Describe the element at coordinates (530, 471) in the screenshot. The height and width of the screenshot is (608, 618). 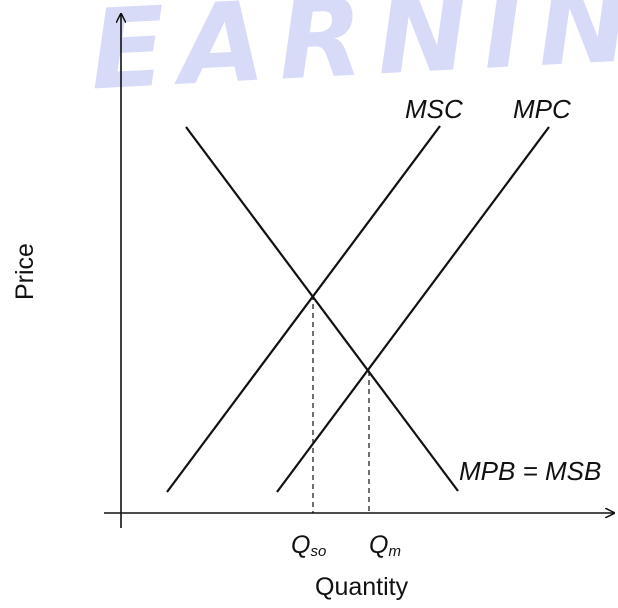
I see `demand-label: MPB = MSB` at that location.